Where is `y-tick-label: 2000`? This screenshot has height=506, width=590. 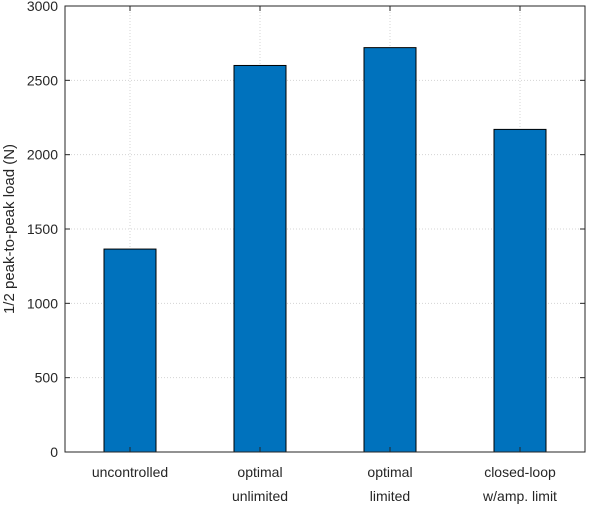 y-tick-label: 2000 is located at coordinates (42, 155).